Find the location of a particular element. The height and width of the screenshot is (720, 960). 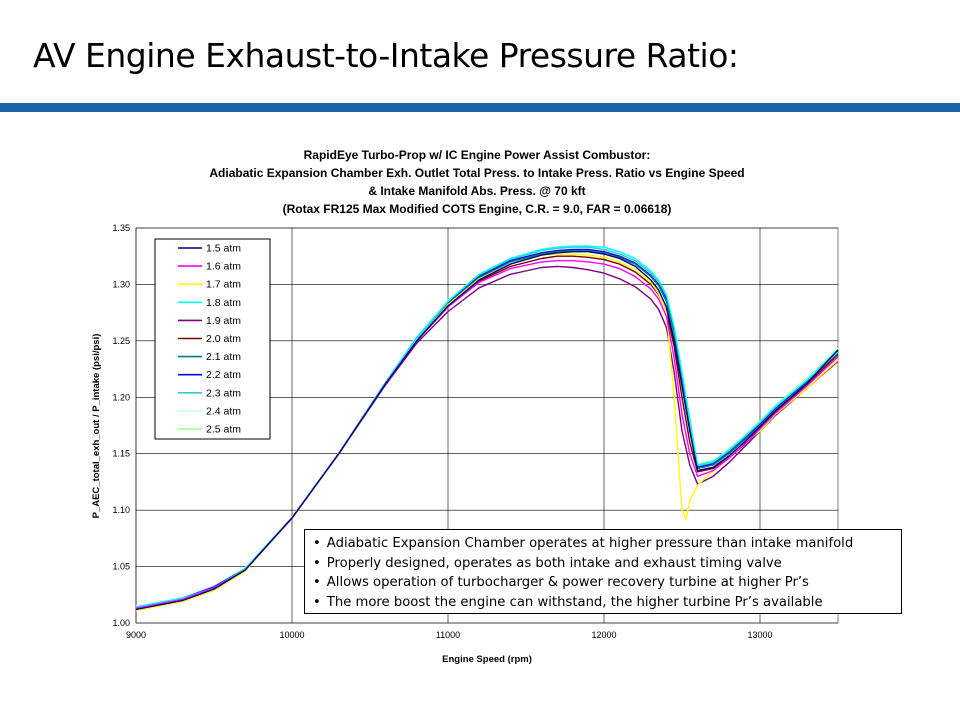

legend-entry: 2.2 atm is located at coordinates (223, 375).